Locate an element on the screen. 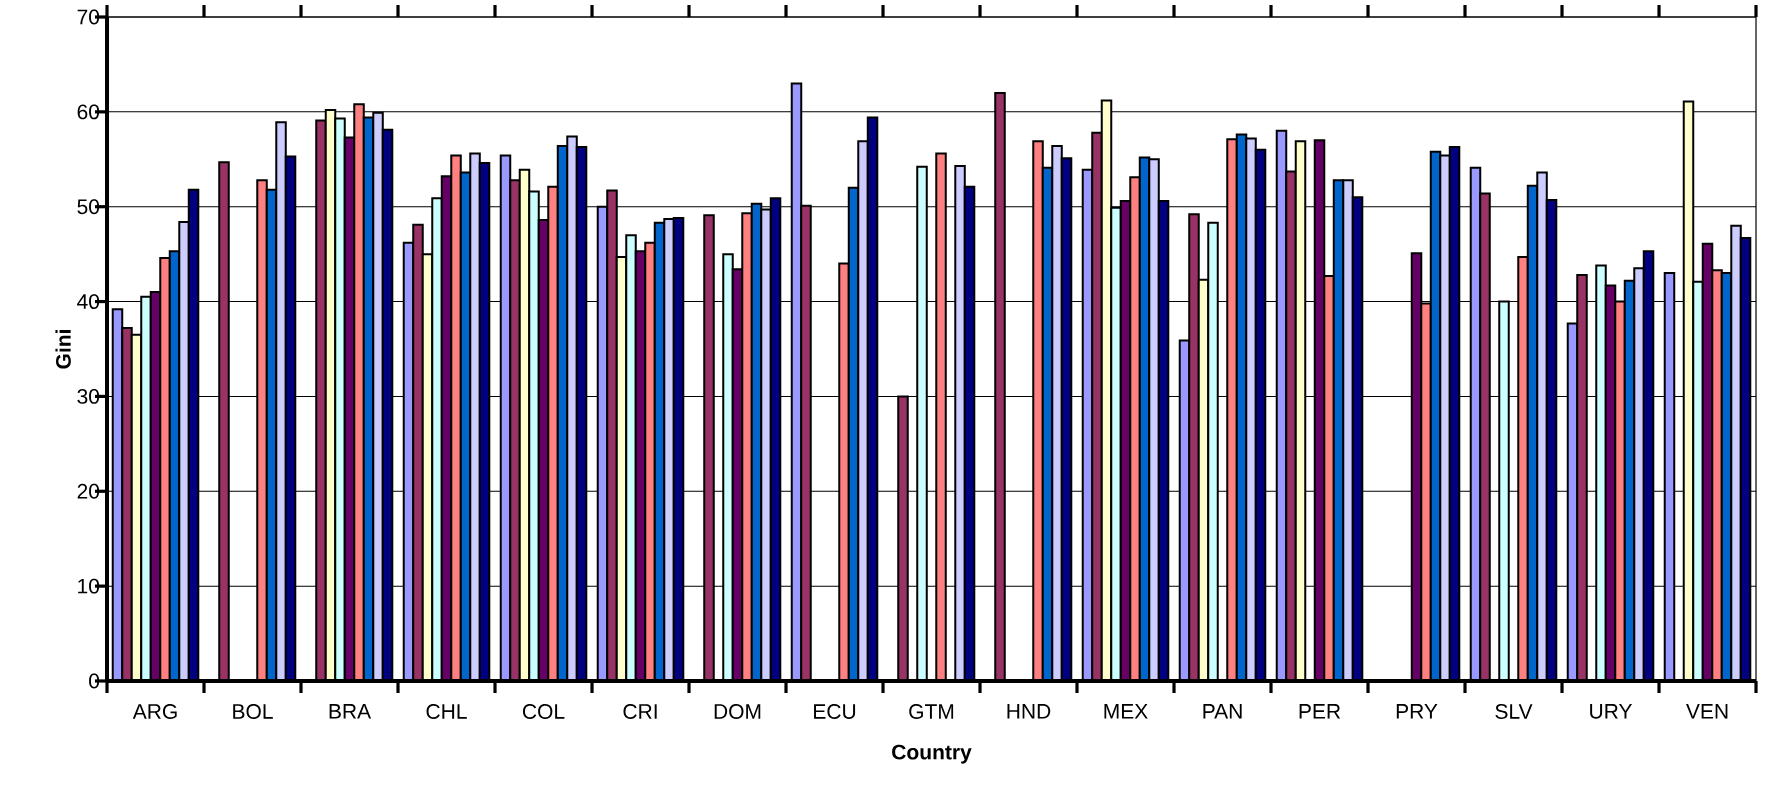 The image size is (1765, 801). x-tick-label: BRA is located at coordinates (350, 711).